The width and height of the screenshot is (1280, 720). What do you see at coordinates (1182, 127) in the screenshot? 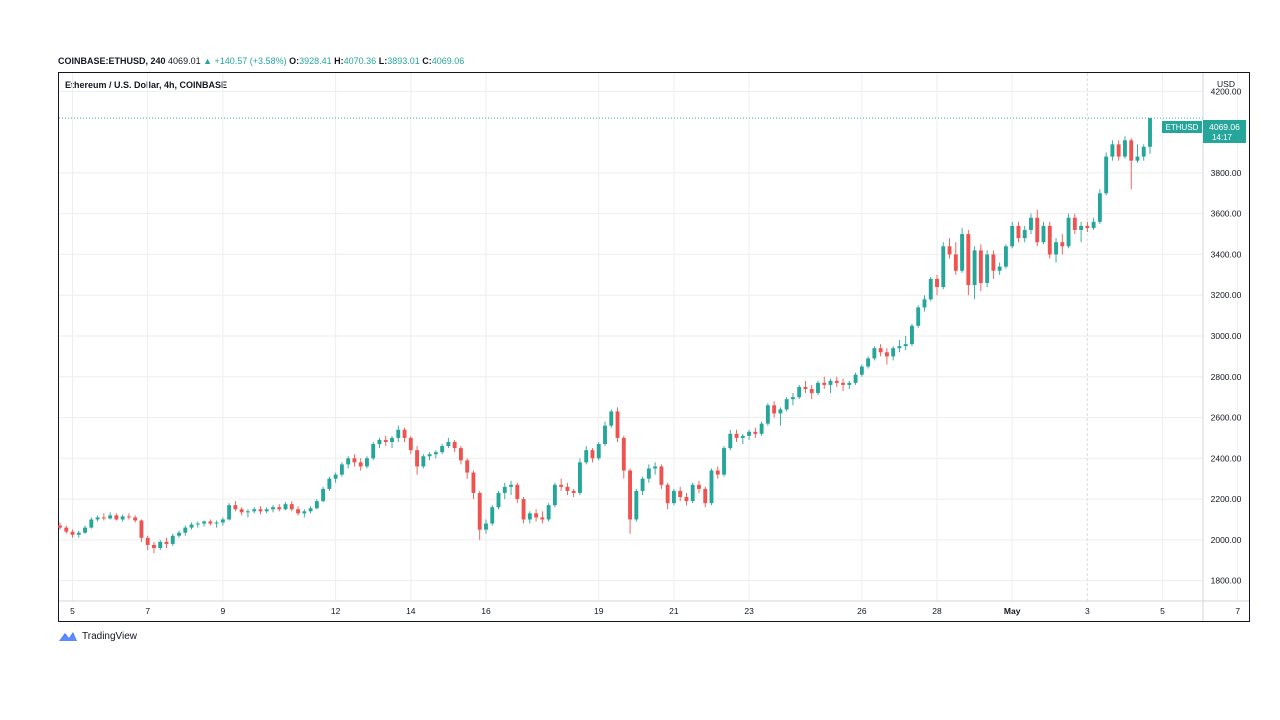
I see `price-badge-symbol: ETHUSD` at bounding box center [1182, 127].